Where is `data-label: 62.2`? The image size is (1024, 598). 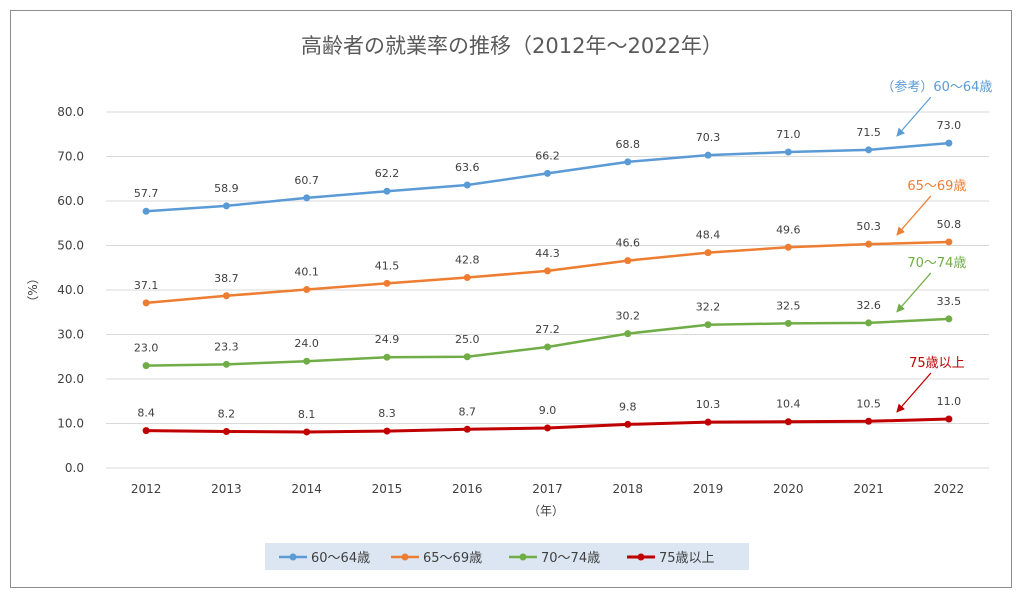 data-label: 62.2 is located at coordinates (387, 173).